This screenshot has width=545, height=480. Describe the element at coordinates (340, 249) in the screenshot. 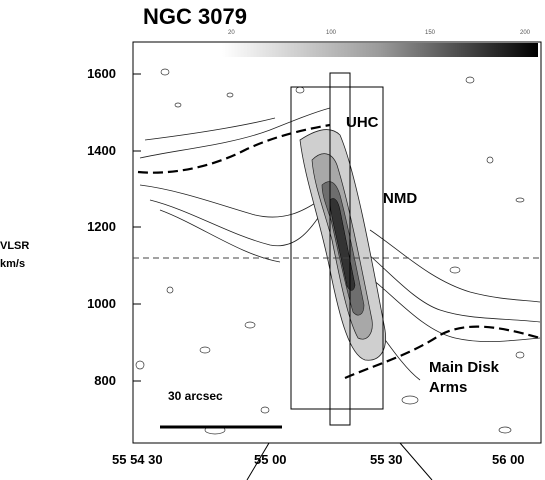

I see `uhc-box` at that location.